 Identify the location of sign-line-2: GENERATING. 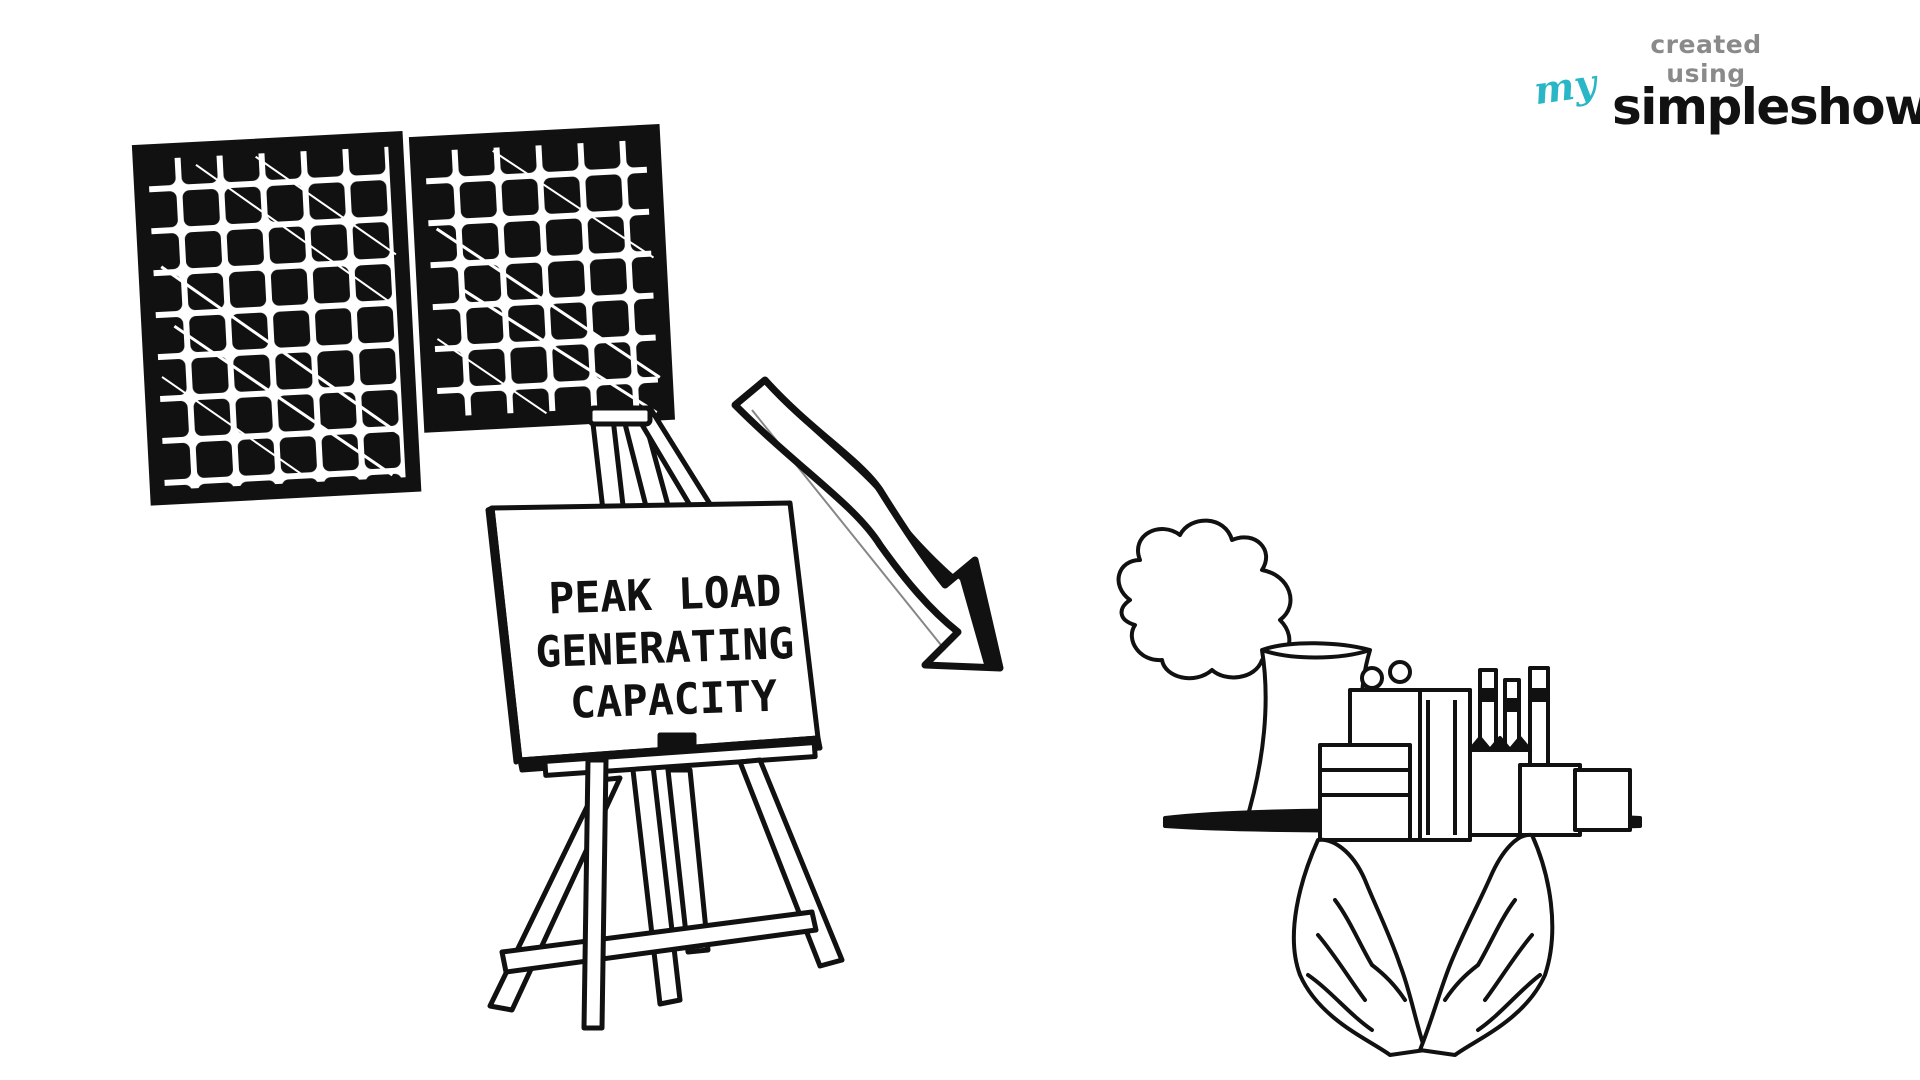
(665, 648).